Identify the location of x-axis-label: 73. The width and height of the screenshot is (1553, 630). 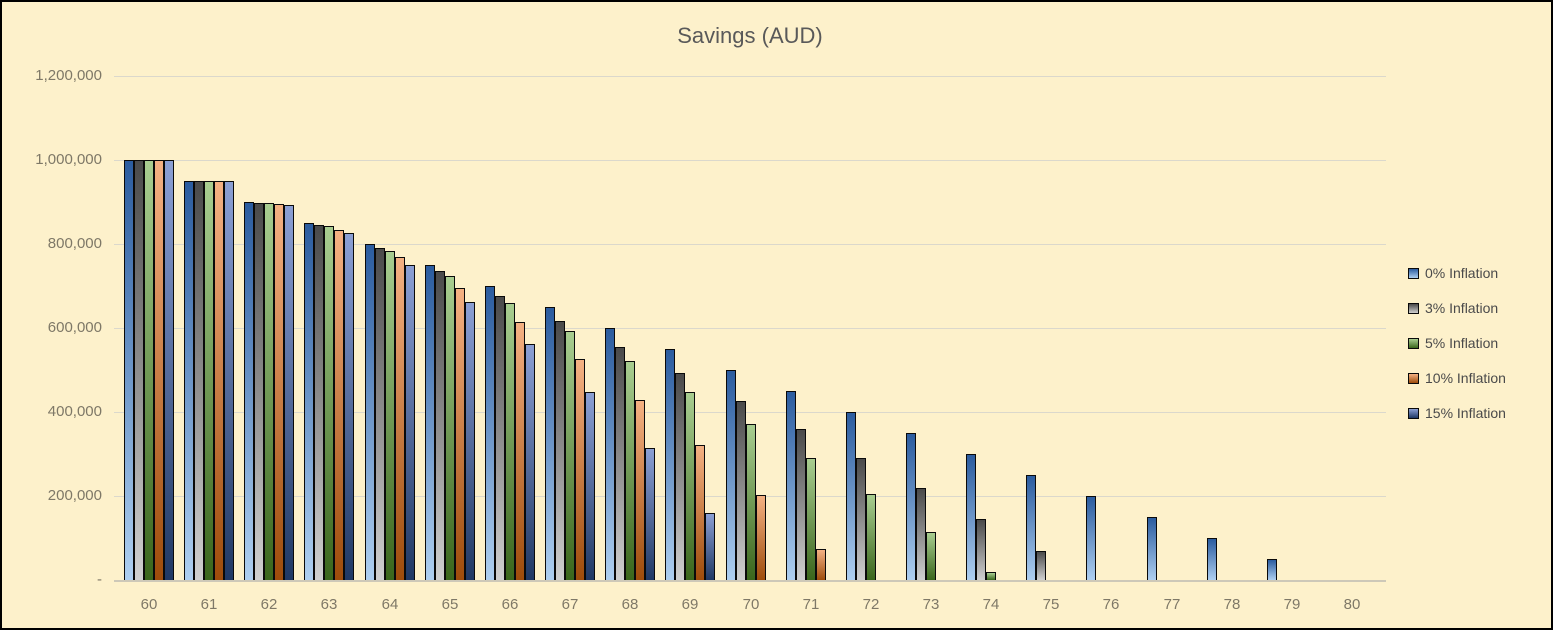
(931, 604).